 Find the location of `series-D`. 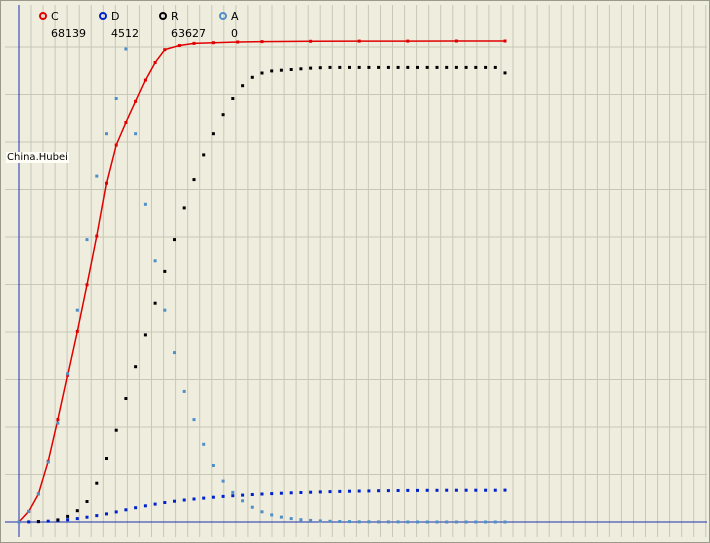

series-D is located at coordinates (262, 506).